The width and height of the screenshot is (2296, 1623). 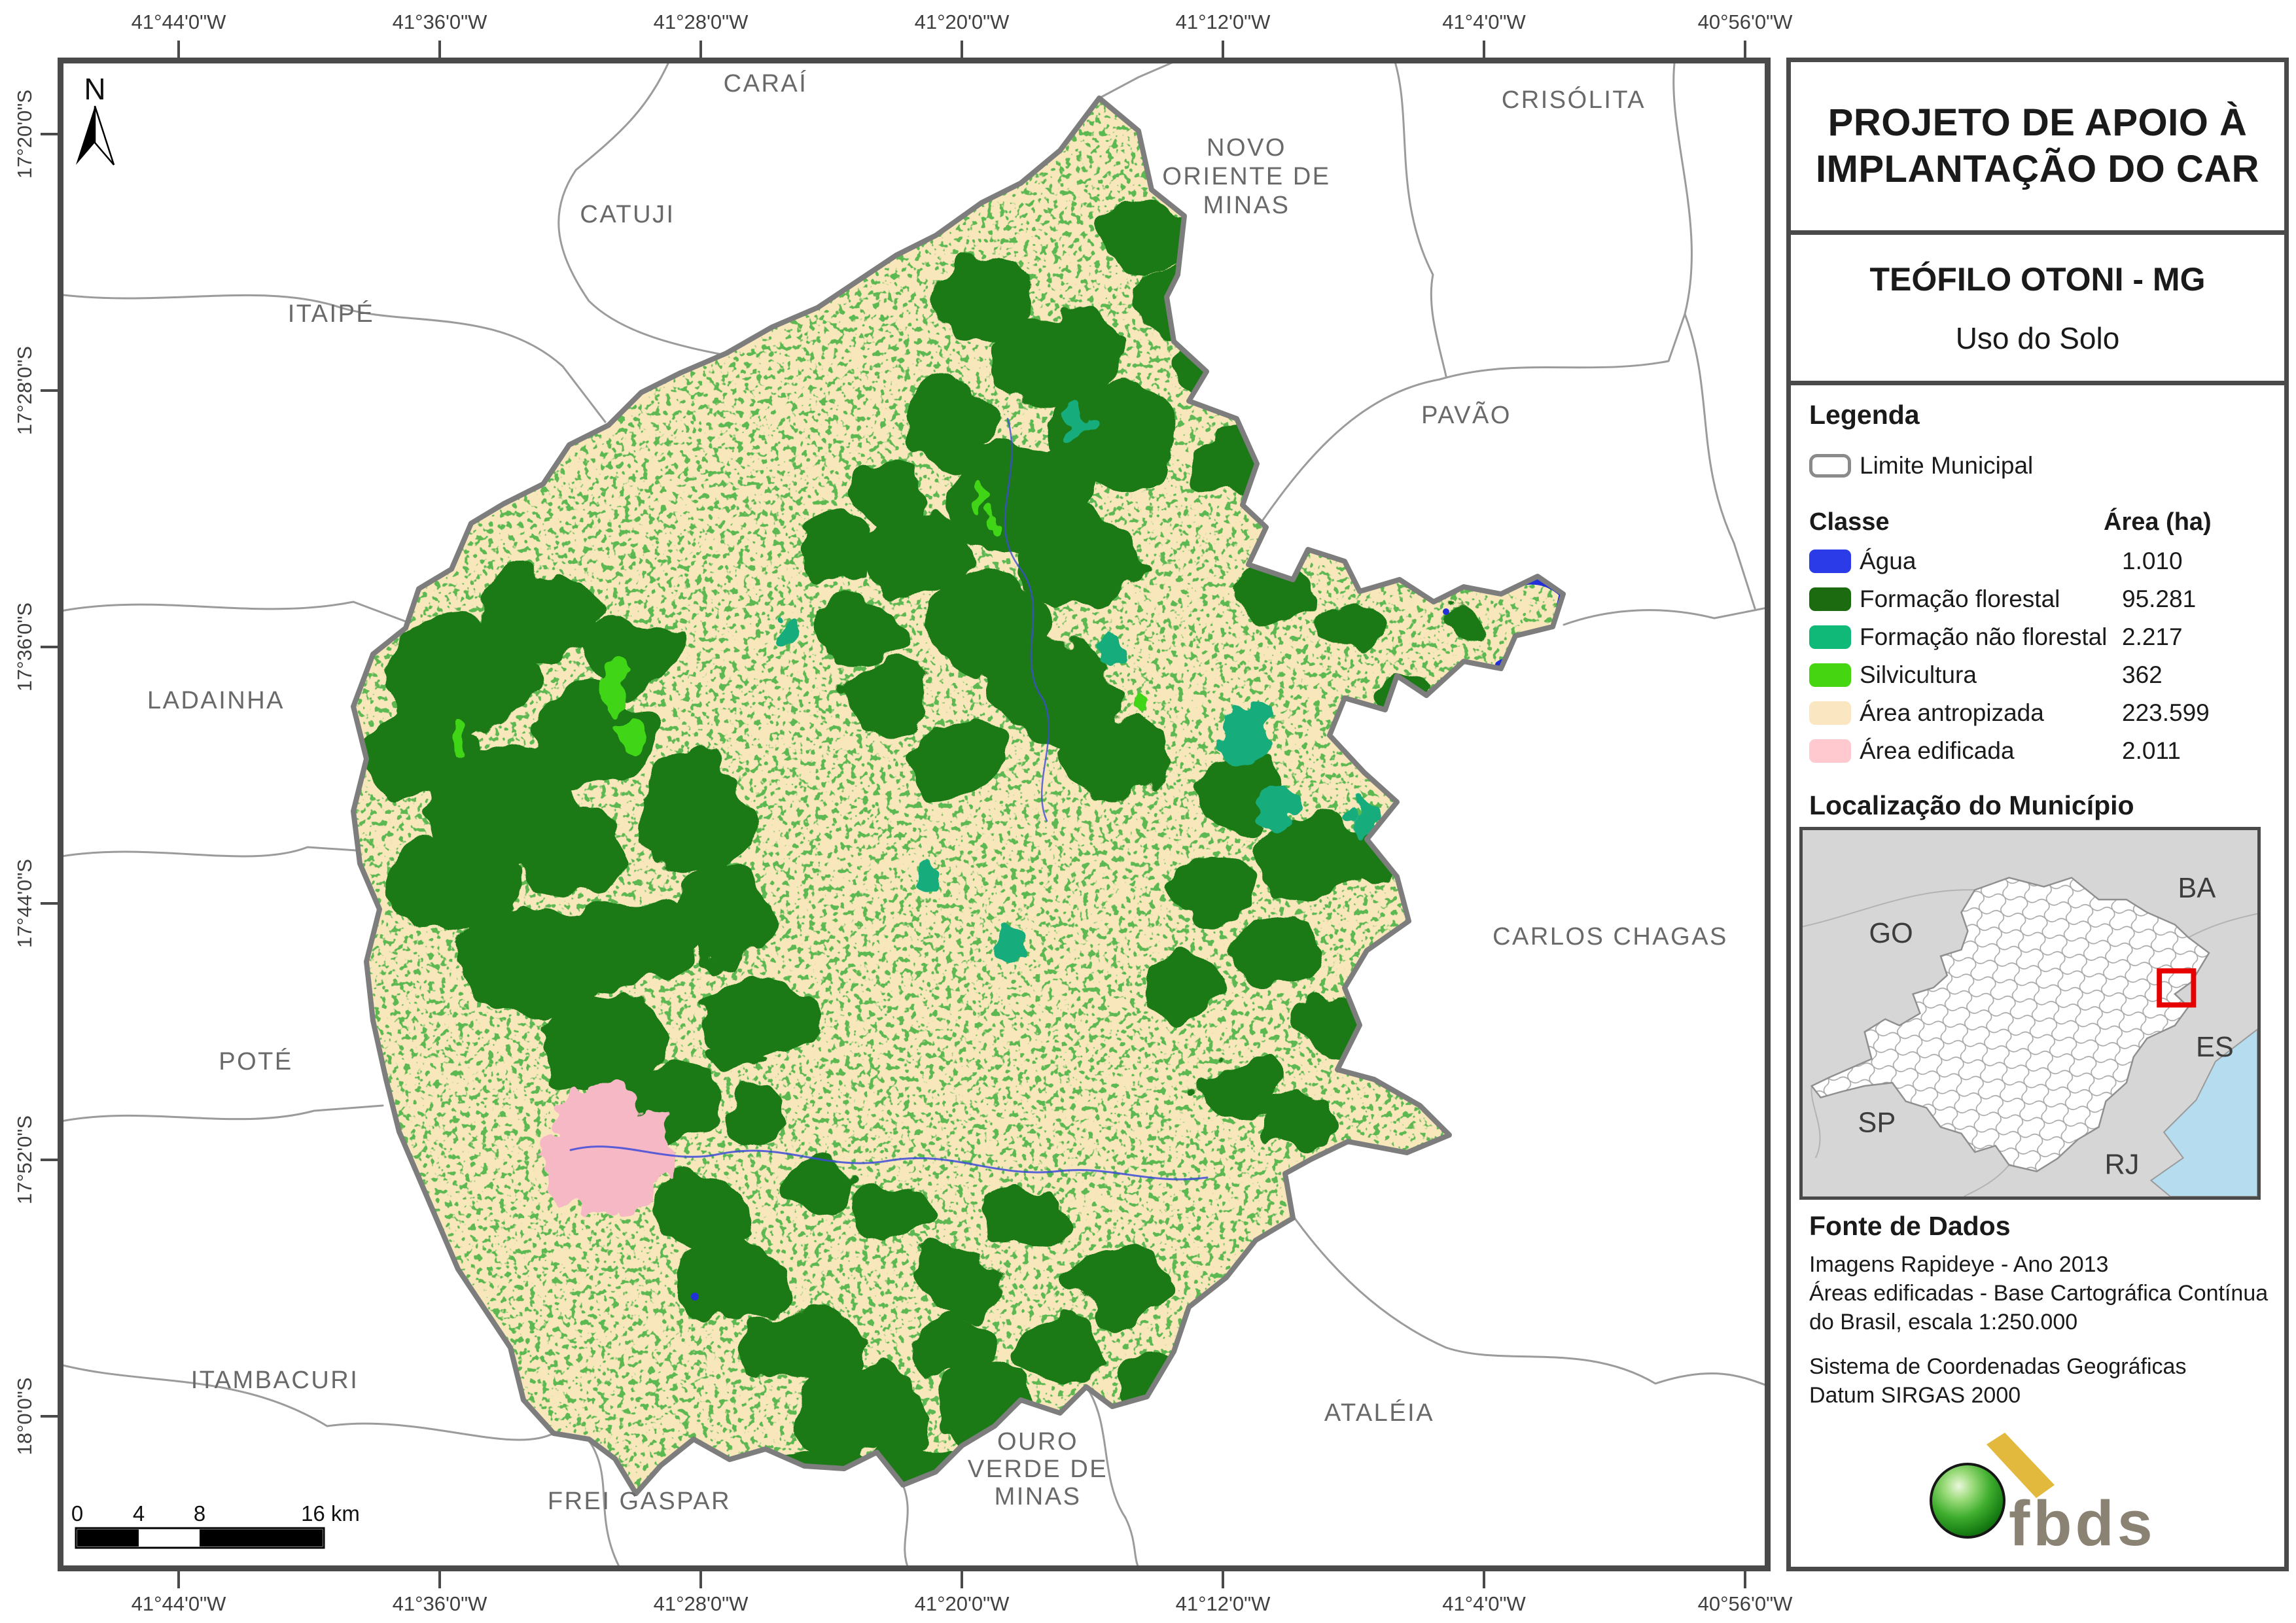 What do you see at coordinates (1952, 712) in the screenshot?
I see `legend-label: Área antropizada` at bounding box center [1952, 712].